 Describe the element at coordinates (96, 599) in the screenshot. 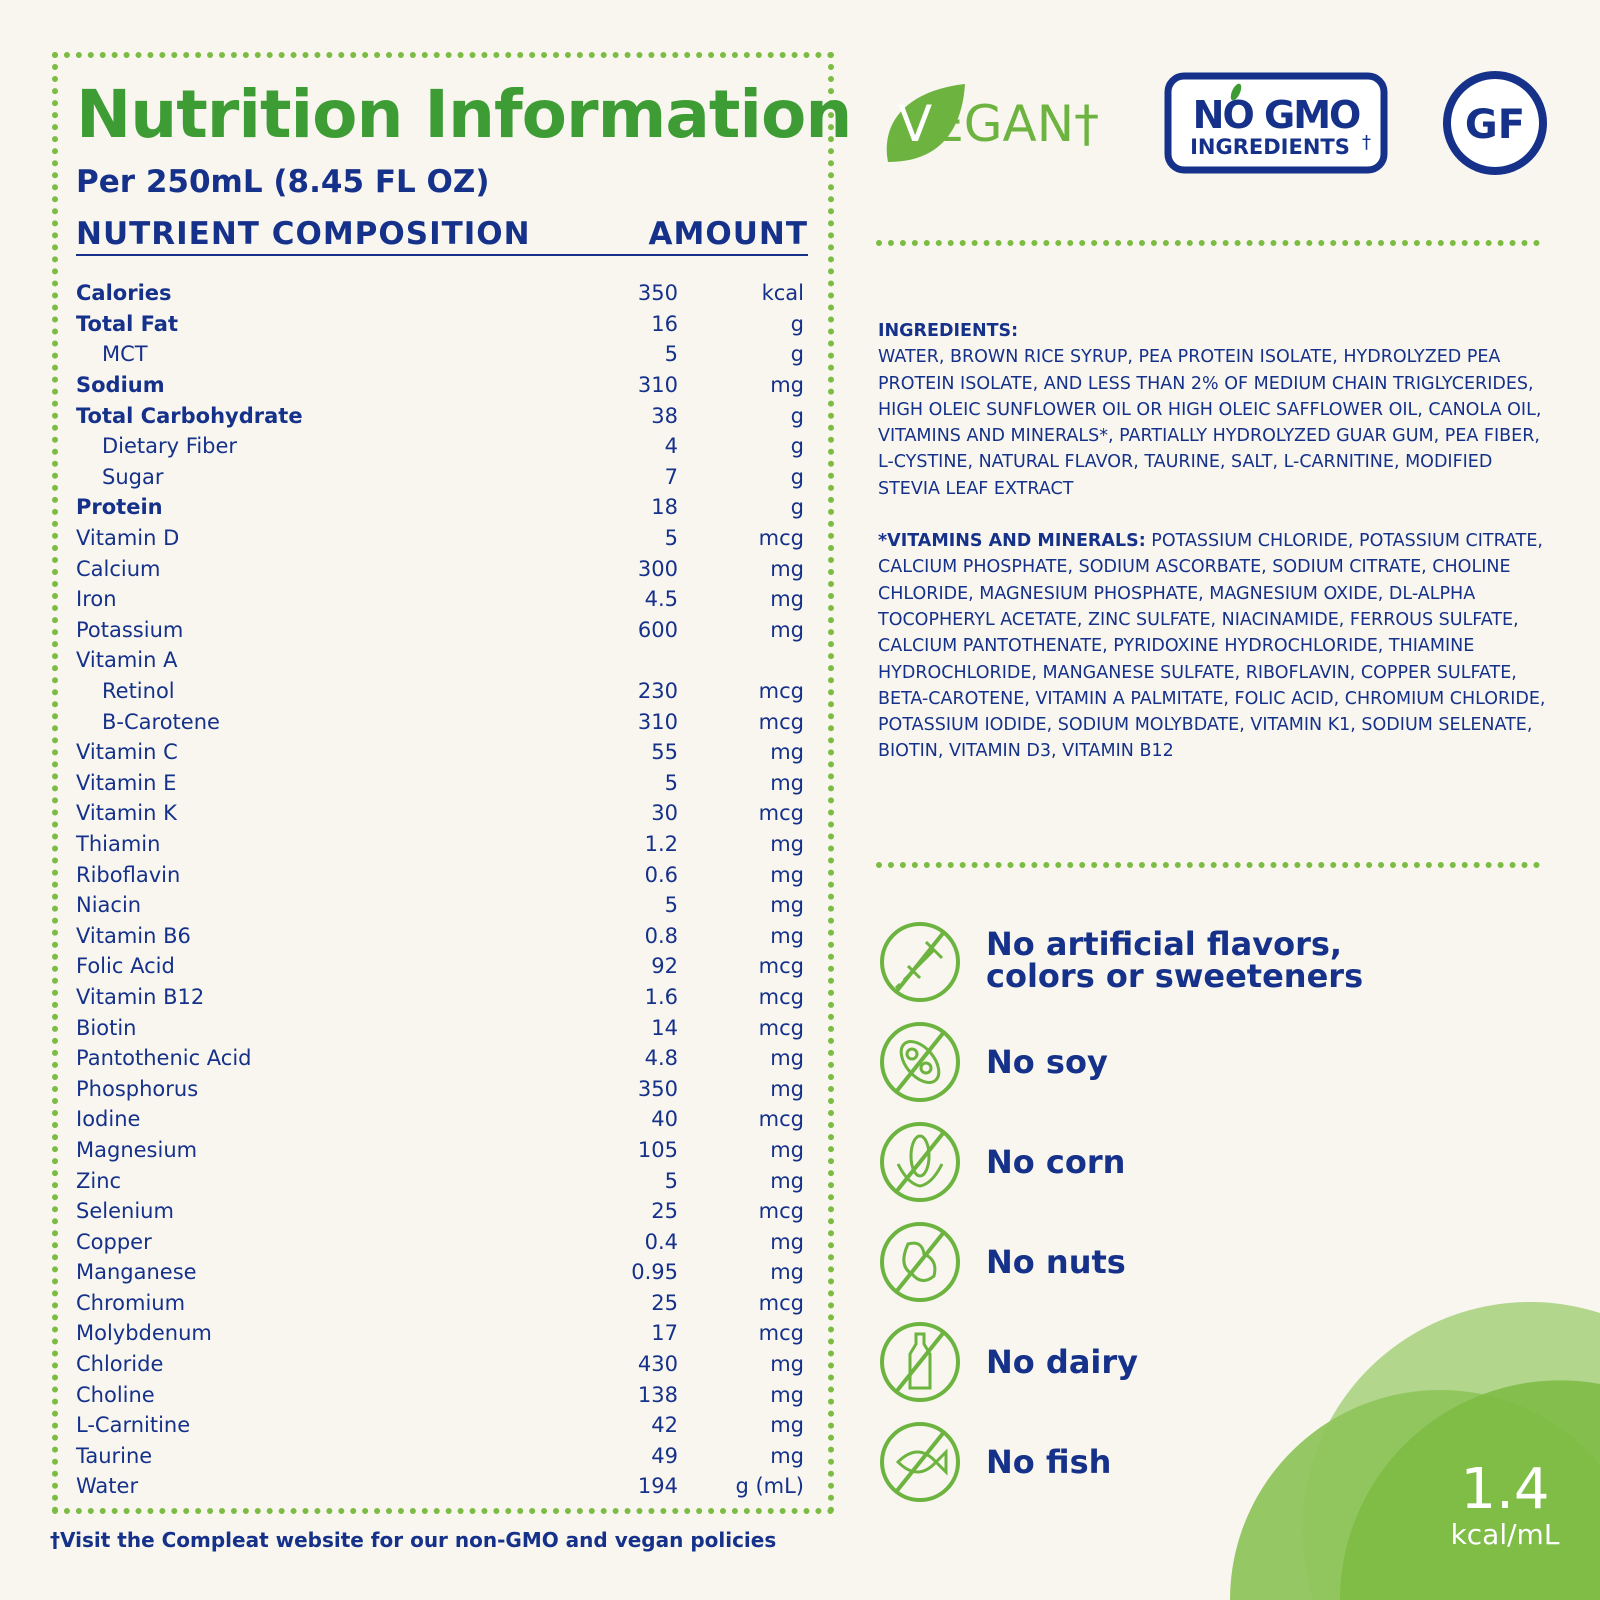

I see `nutrient-name: Iron` at that location.